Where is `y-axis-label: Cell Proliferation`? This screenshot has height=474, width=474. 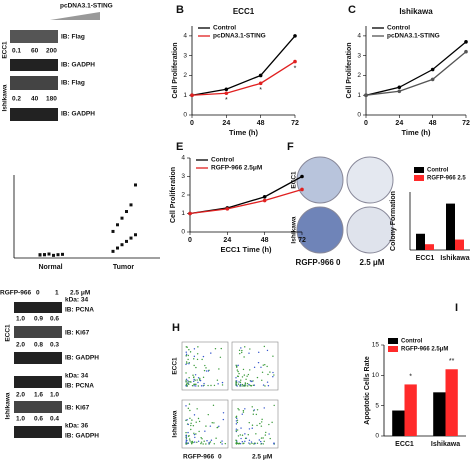 y-axis-label: Cell Proliferation is located at coordinates (175, 70).